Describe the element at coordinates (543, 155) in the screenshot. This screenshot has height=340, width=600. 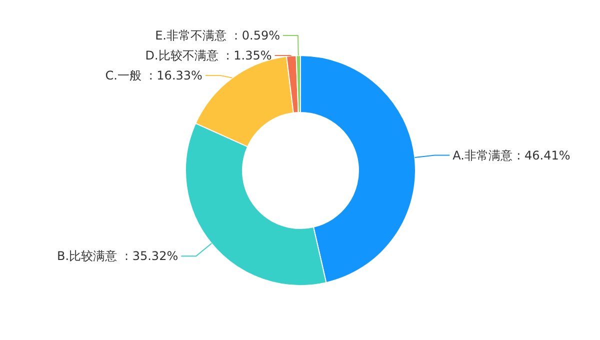
I see `data-label: : 46.41%` at that location.